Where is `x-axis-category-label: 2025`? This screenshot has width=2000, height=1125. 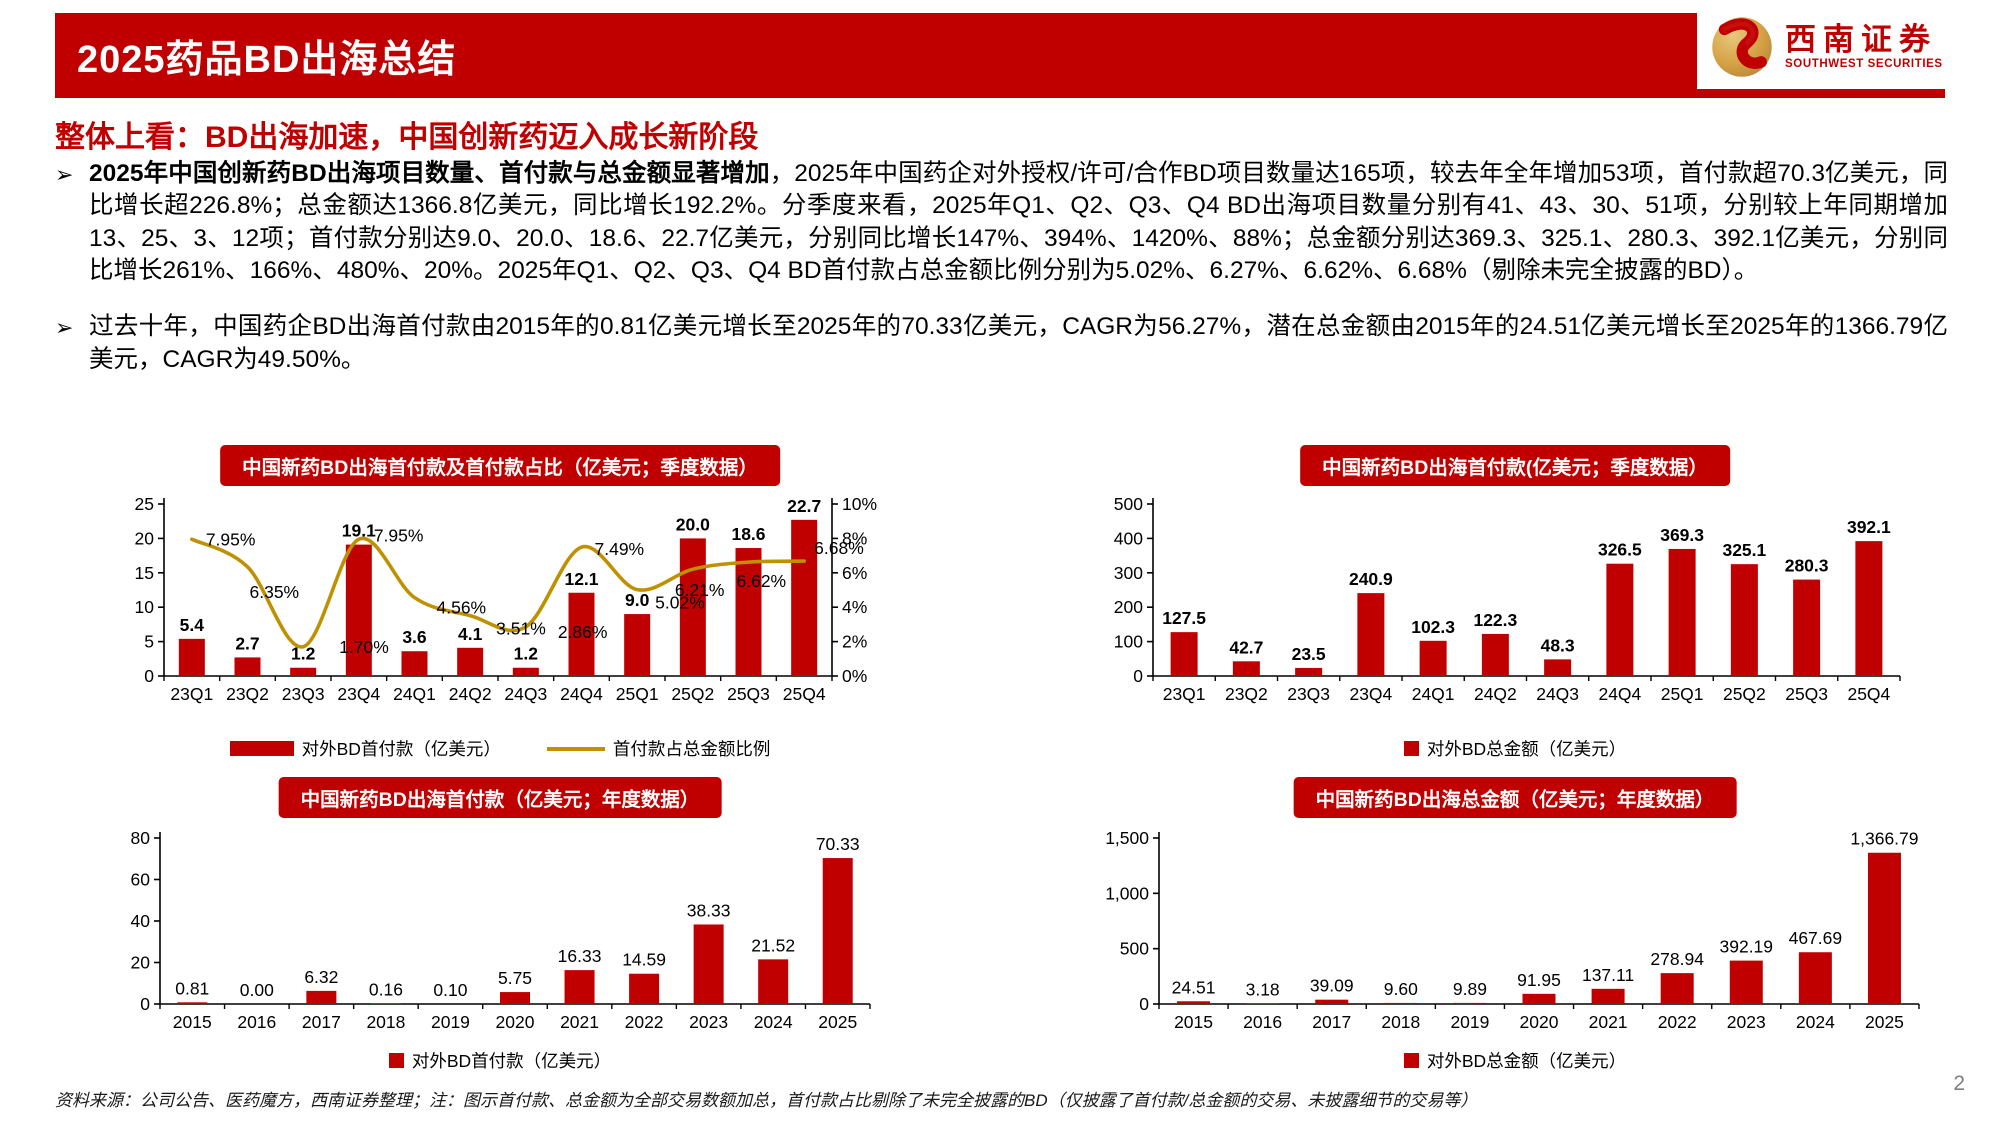 x-axis-category-label: 2025 is located at coordinates (1884, 1022).